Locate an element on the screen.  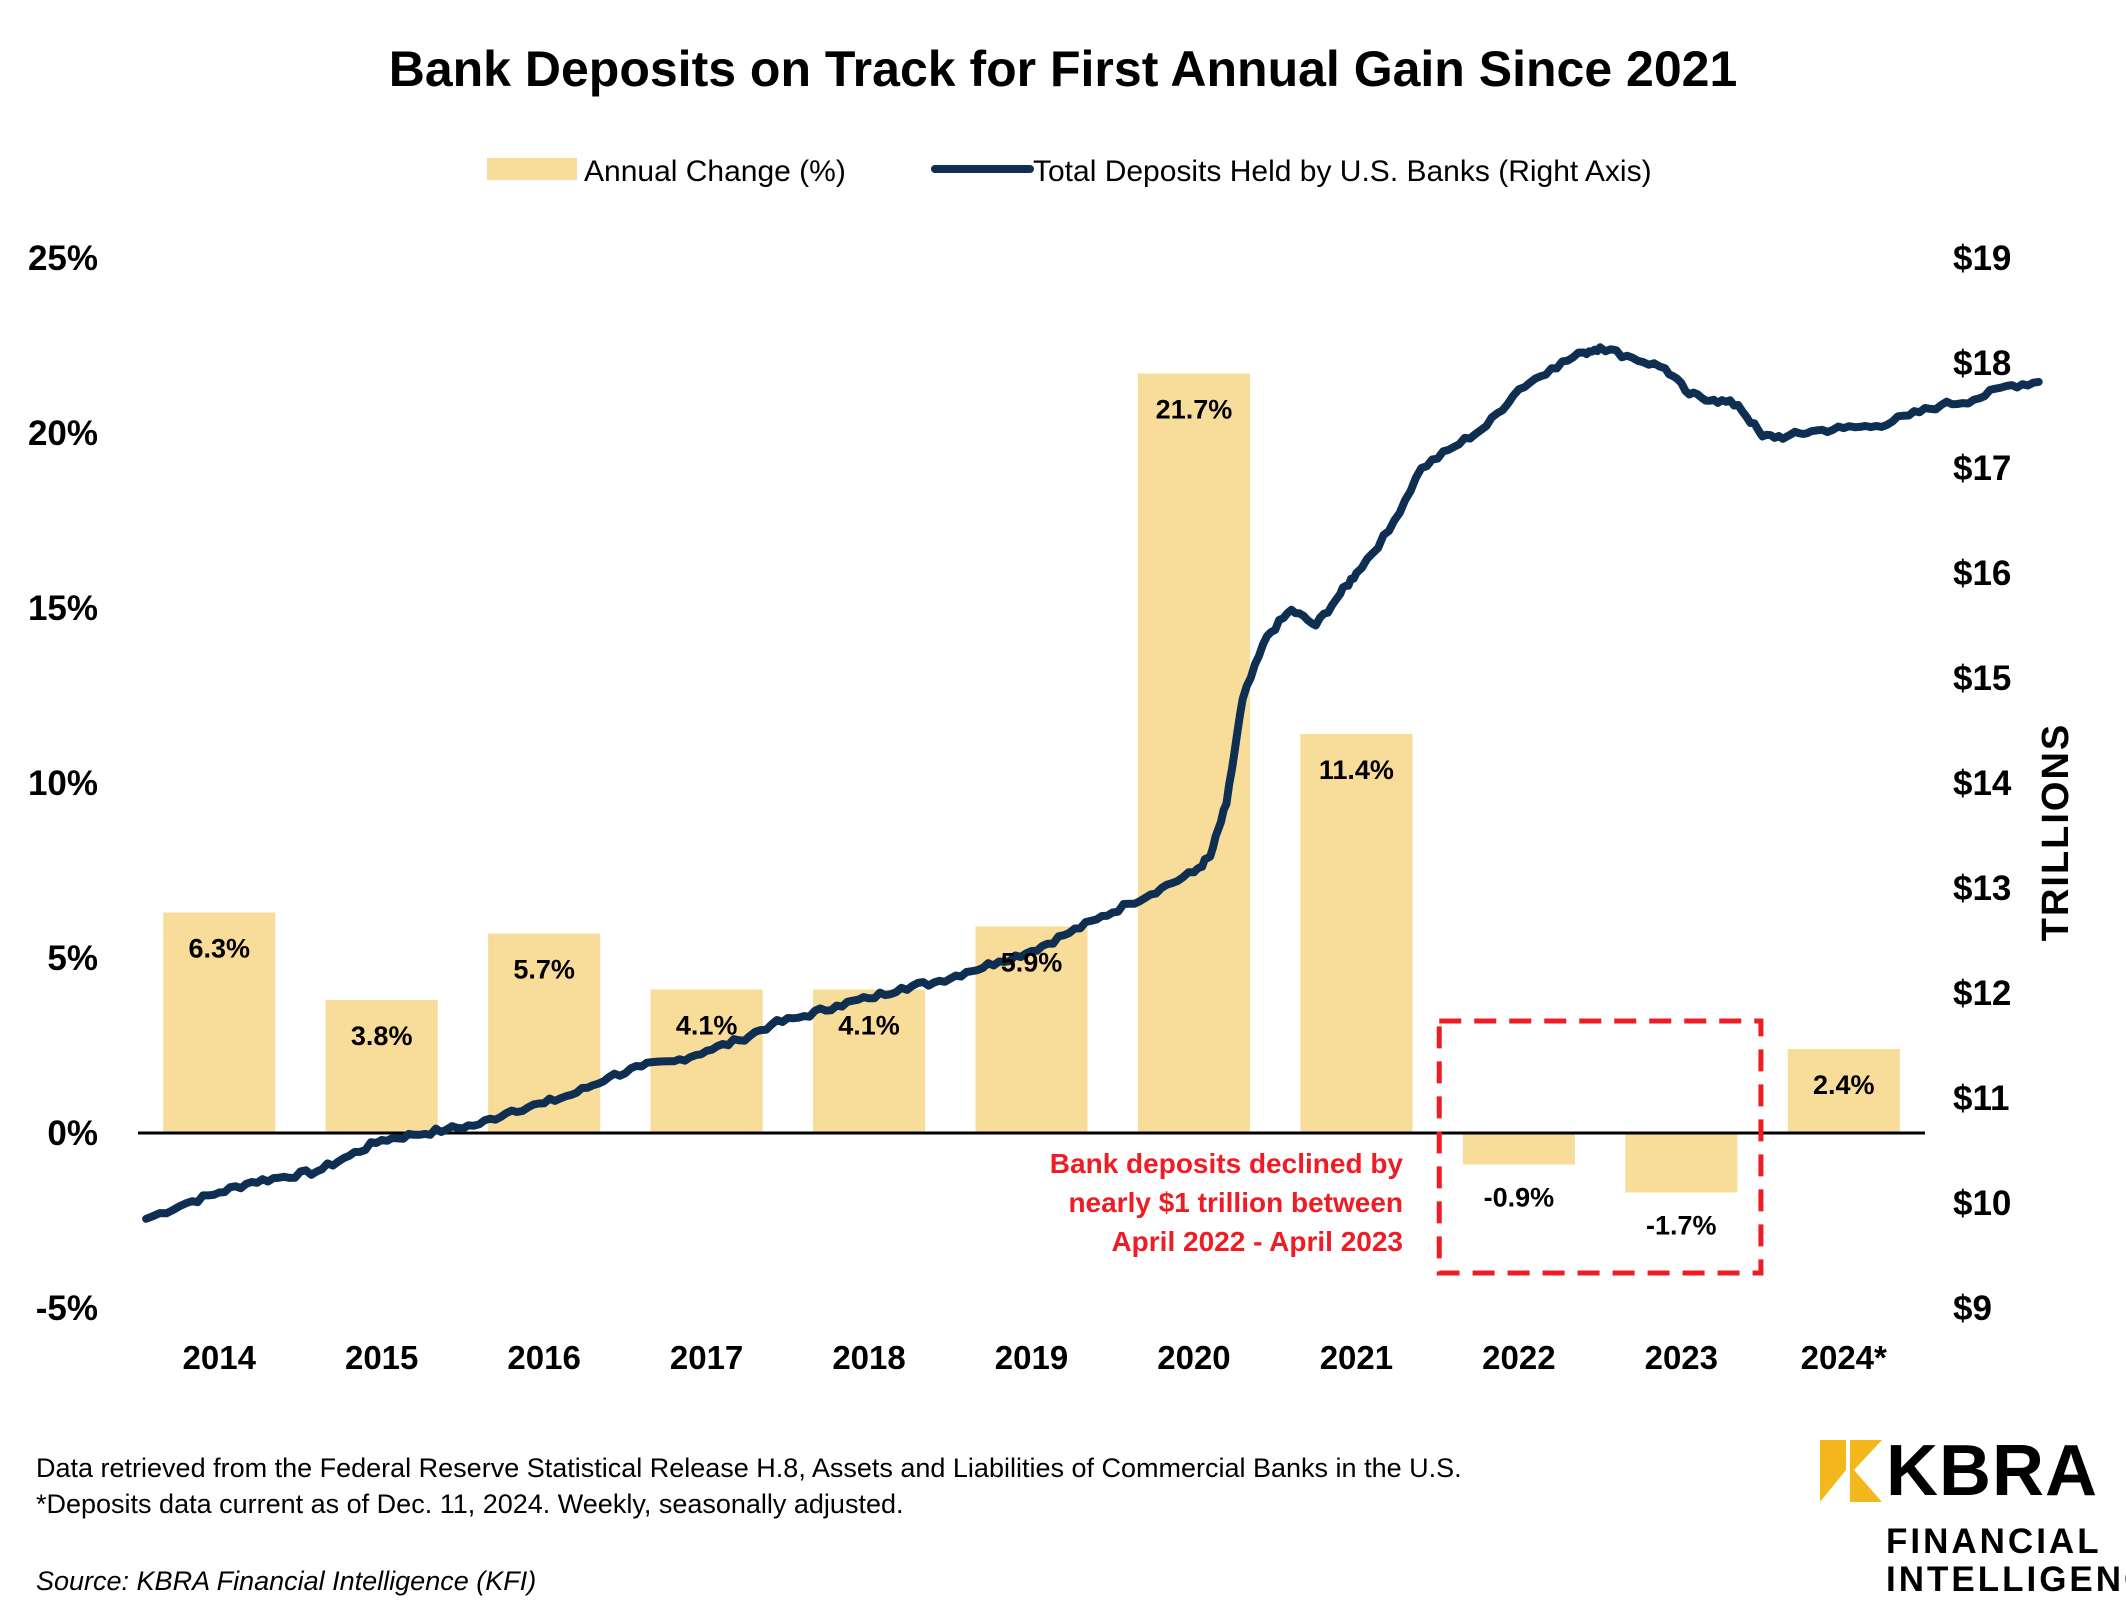
annotation-line-1: Bank deposits declined by is located at coordinates (1227, 1163).